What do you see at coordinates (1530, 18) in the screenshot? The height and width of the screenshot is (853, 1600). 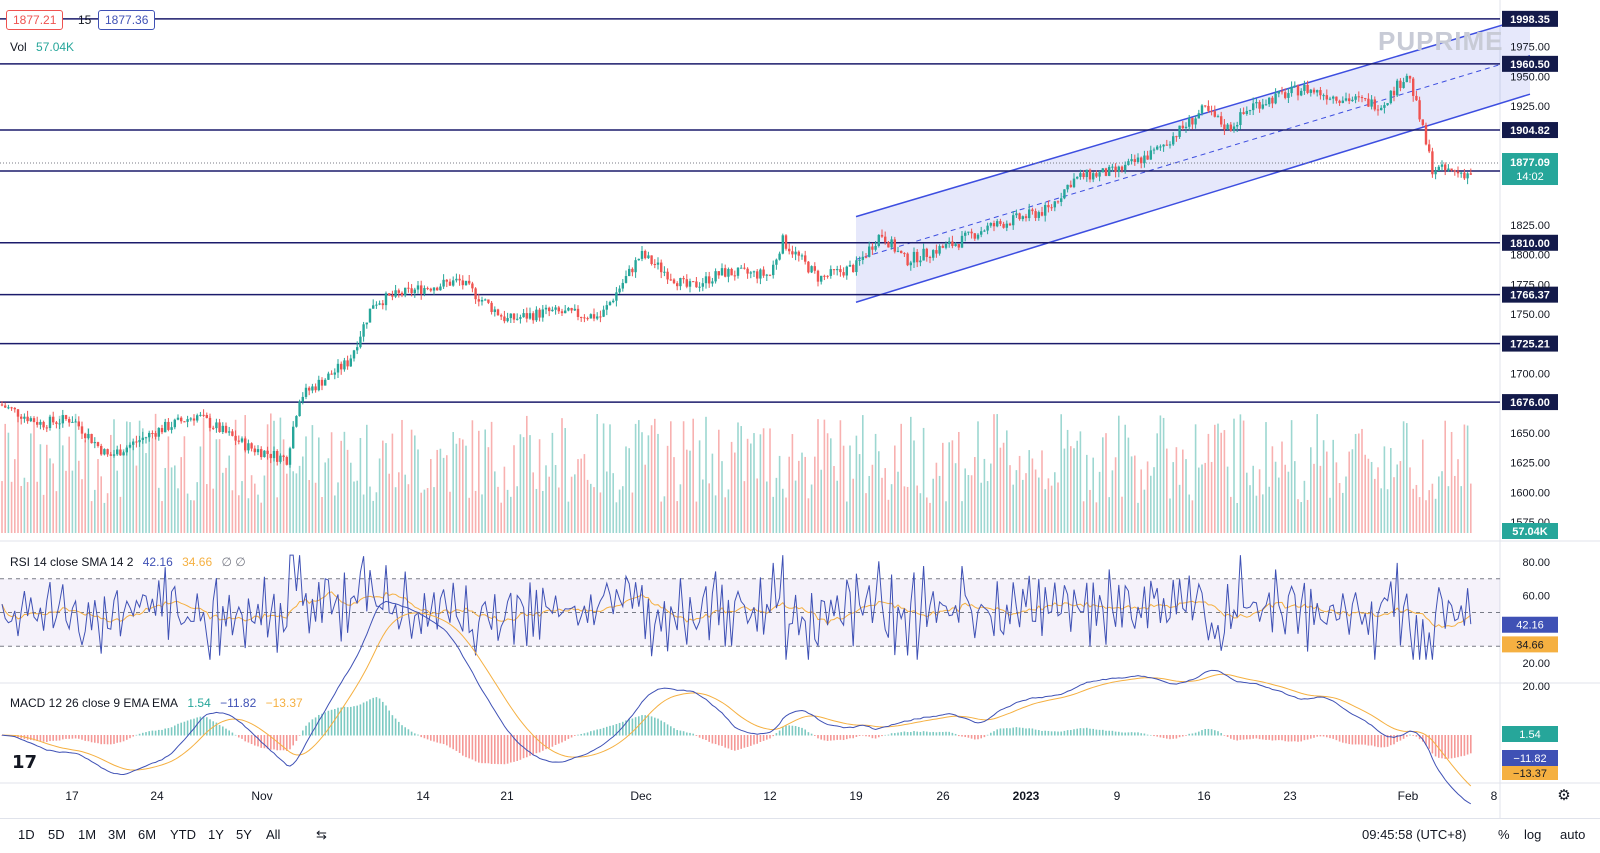 I see `price-level-badge-bg` at bounding box center [1530, 18].